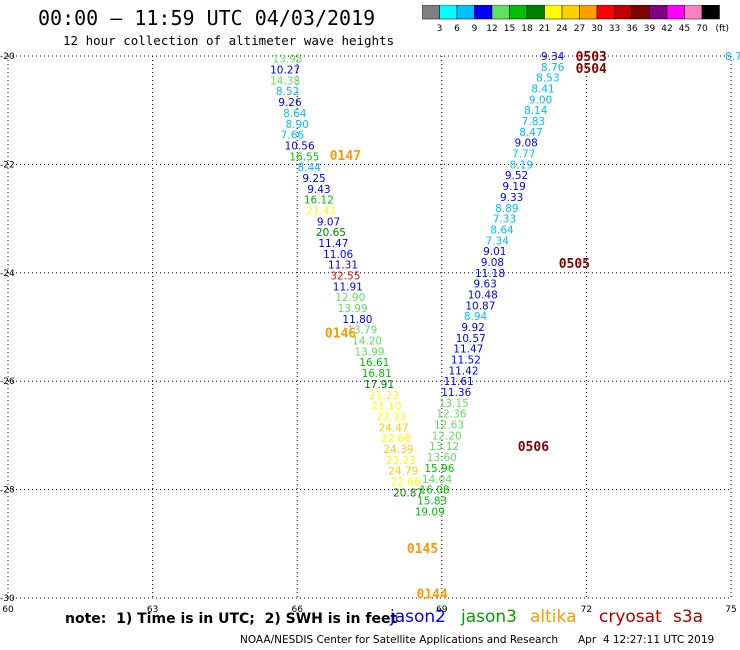 The width and height of the screenshot is (740, 650). What do you see at coordinates (297, 610) in the screenshot?
I see `x-tick-label: 66` at bounding box center [297, 610].